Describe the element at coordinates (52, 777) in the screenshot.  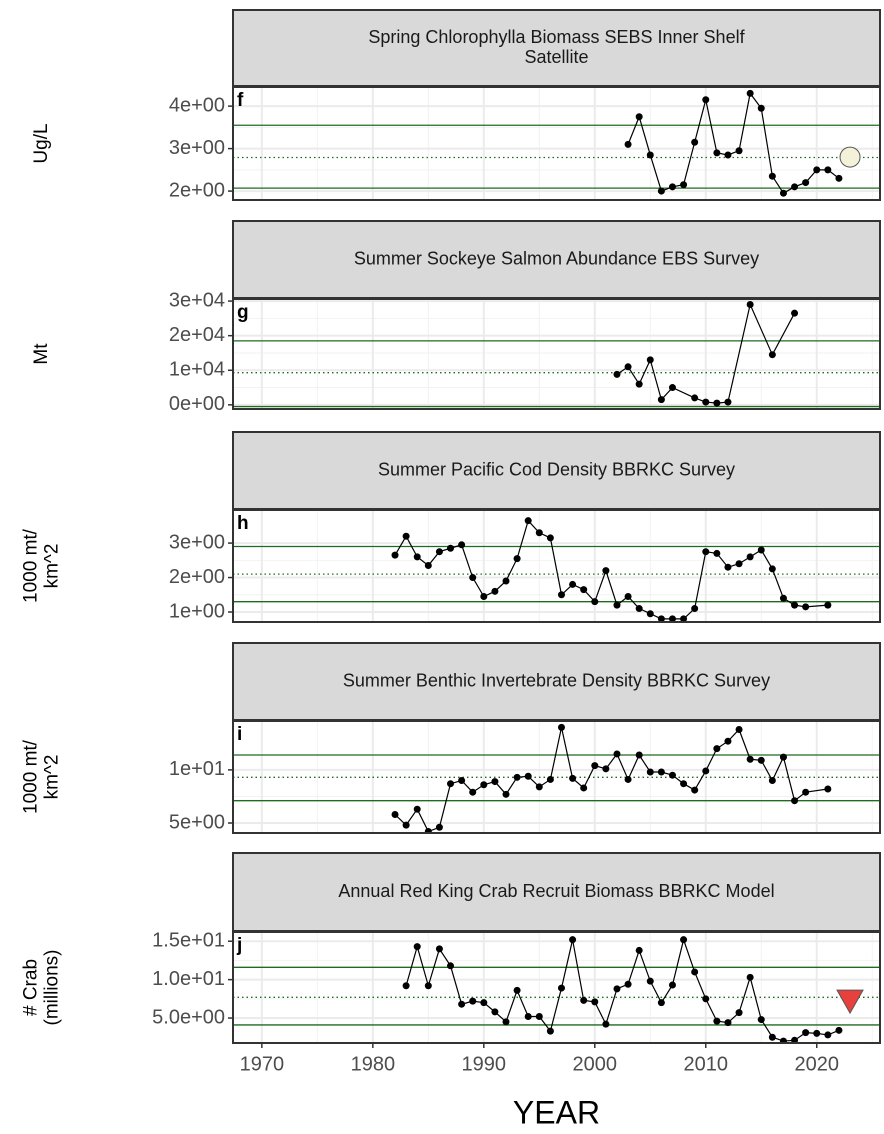
I see `y-axis-label: km^2` at that location.